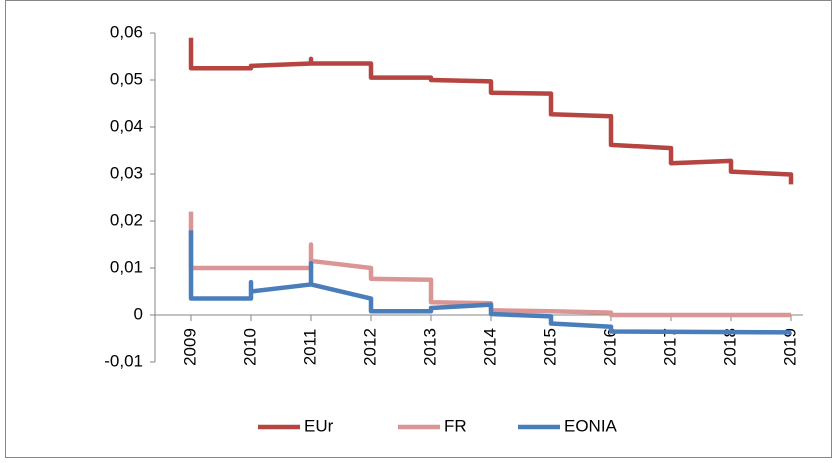 This screenshot has height=463, width=837. Describe the element at coordinates (669, 347) in the screenshot. I see `x-tick-label: 2017` at that location.